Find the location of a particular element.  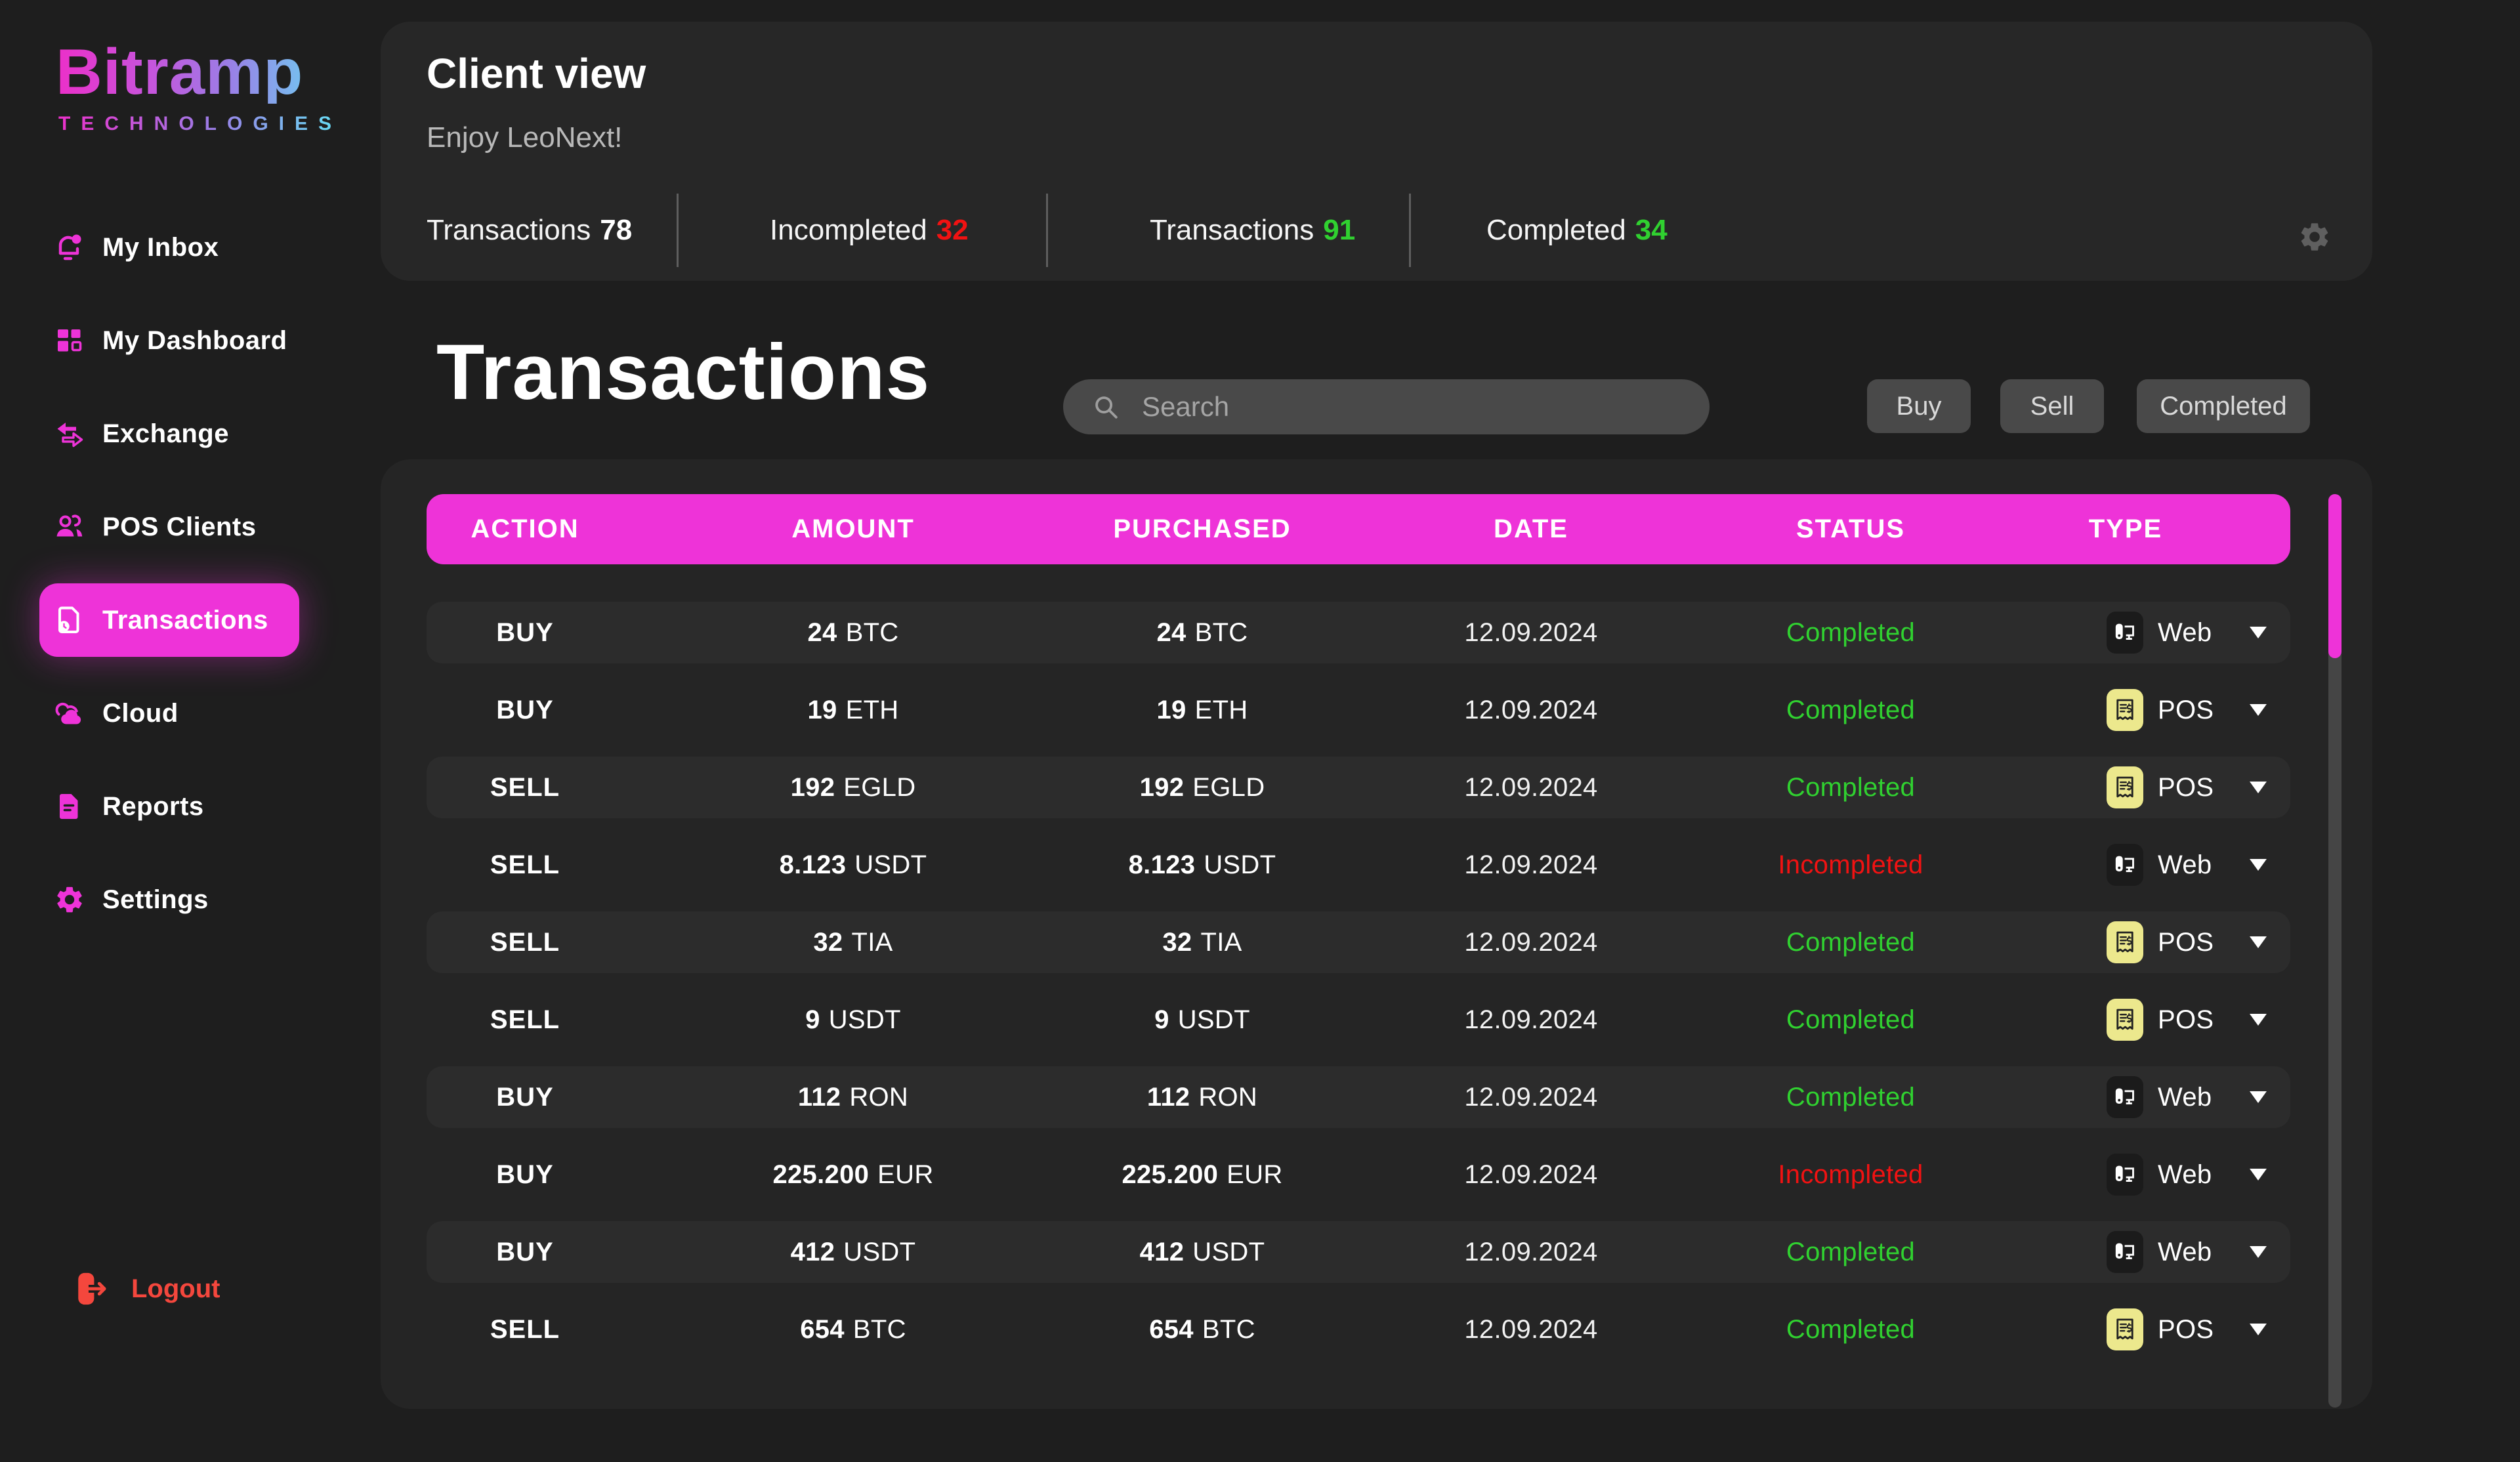

cell-amount: 412 USDT is located at coordinates (853, 1251).